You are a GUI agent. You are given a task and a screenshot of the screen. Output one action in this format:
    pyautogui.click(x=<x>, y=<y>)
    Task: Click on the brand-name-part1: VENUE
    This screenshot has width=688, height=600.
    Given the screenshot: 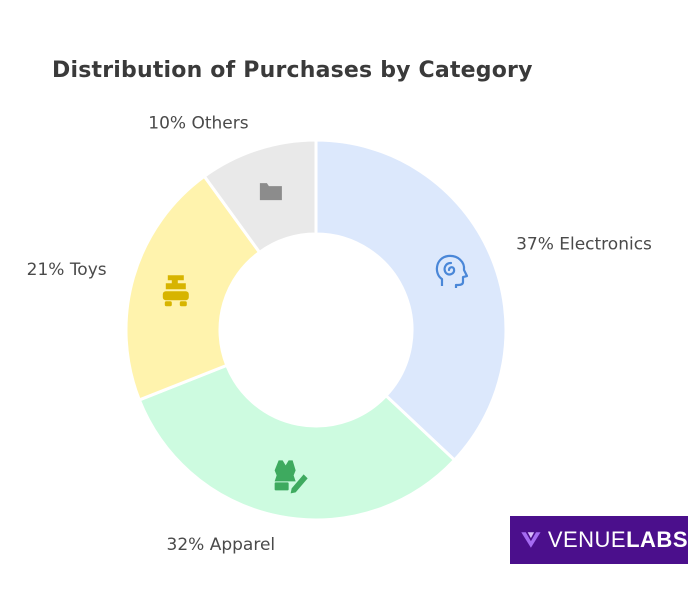 What is the action you would take?
    pyautogui.click(x=587, y=539)
    